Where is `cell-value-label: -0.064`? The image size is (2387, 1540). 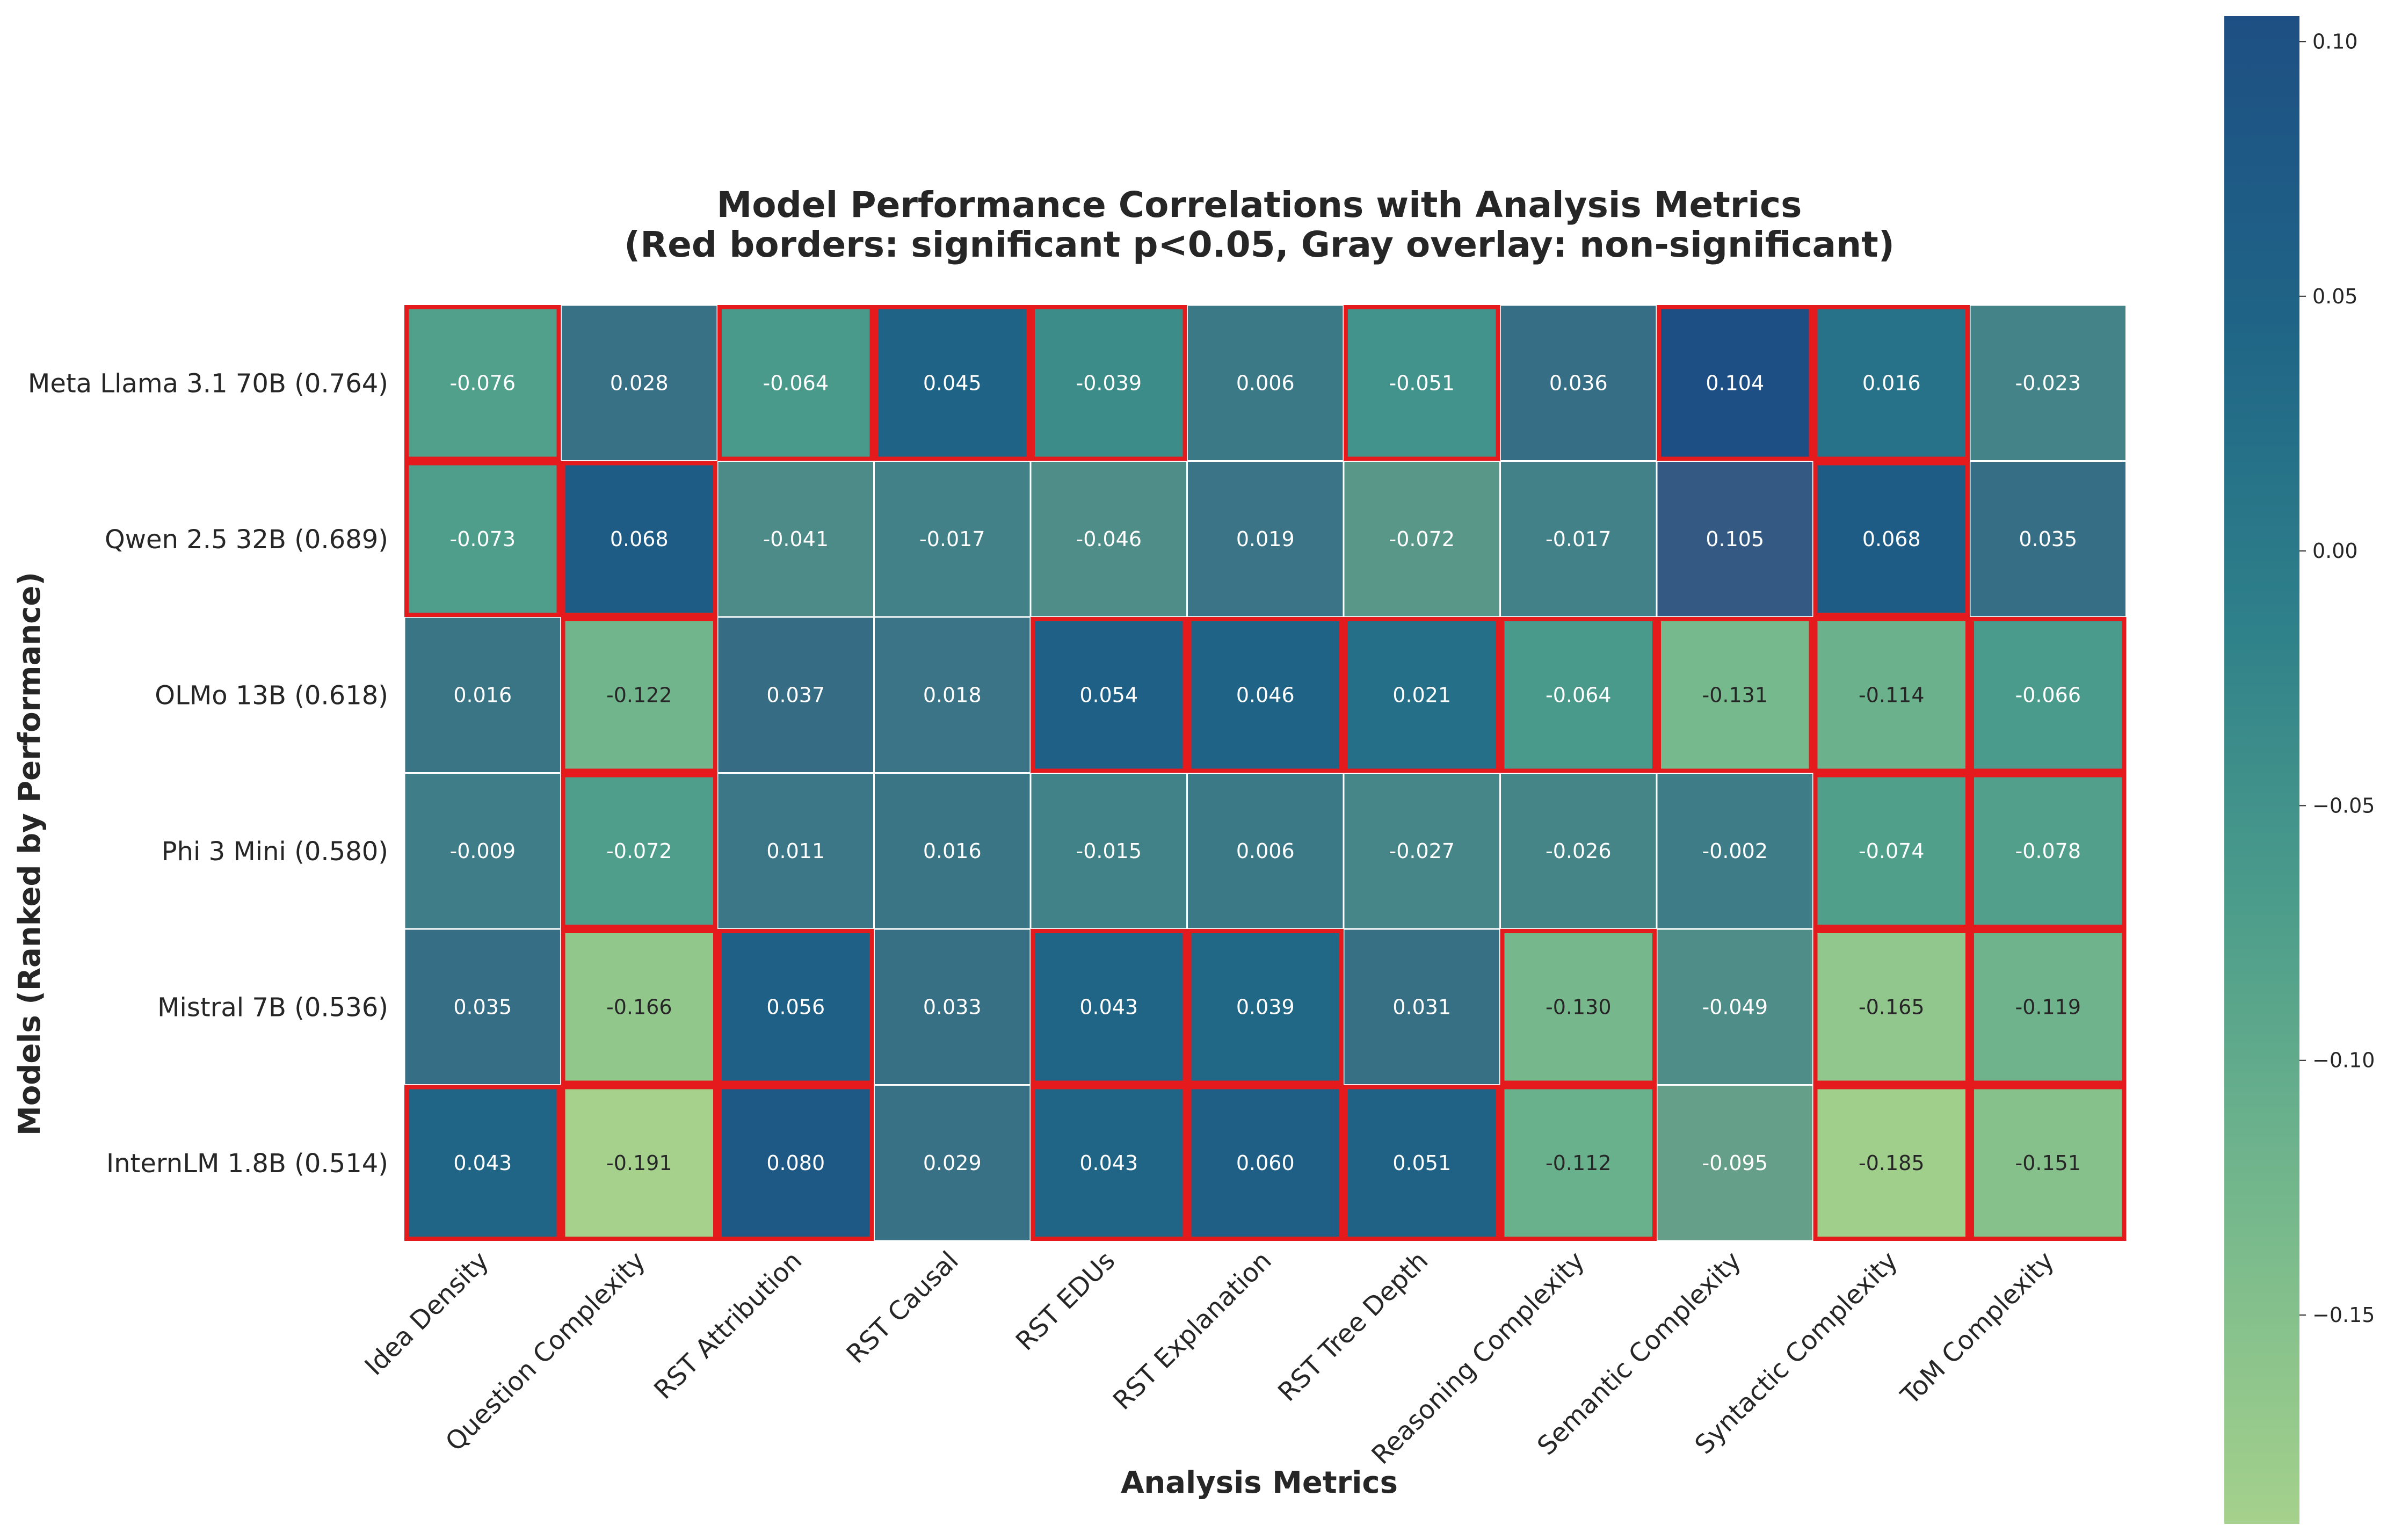
cell-value-label: -0.064 is located at coordinates (1579, 695).